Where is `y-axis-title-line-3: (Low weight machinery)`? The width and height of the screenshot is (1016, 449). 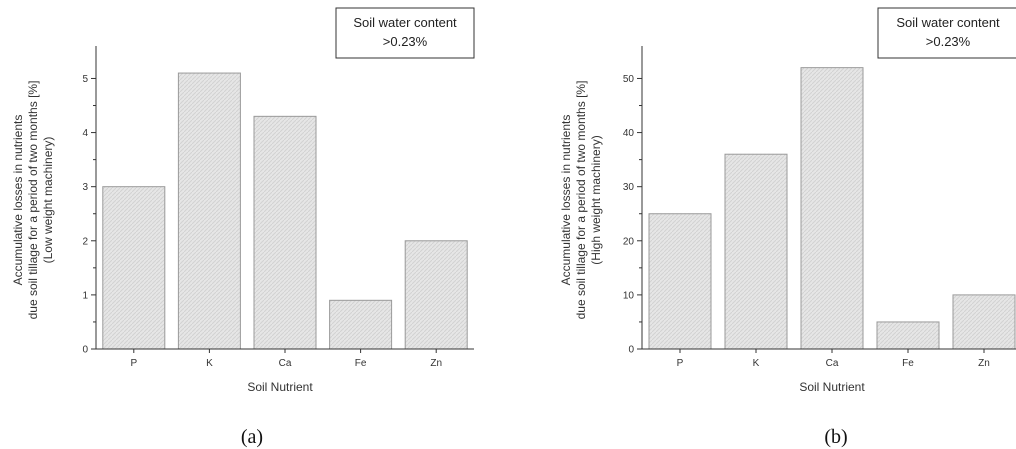
y-axis-title-line-3: (Low weight machinery) is located at coordinates (48, 200).